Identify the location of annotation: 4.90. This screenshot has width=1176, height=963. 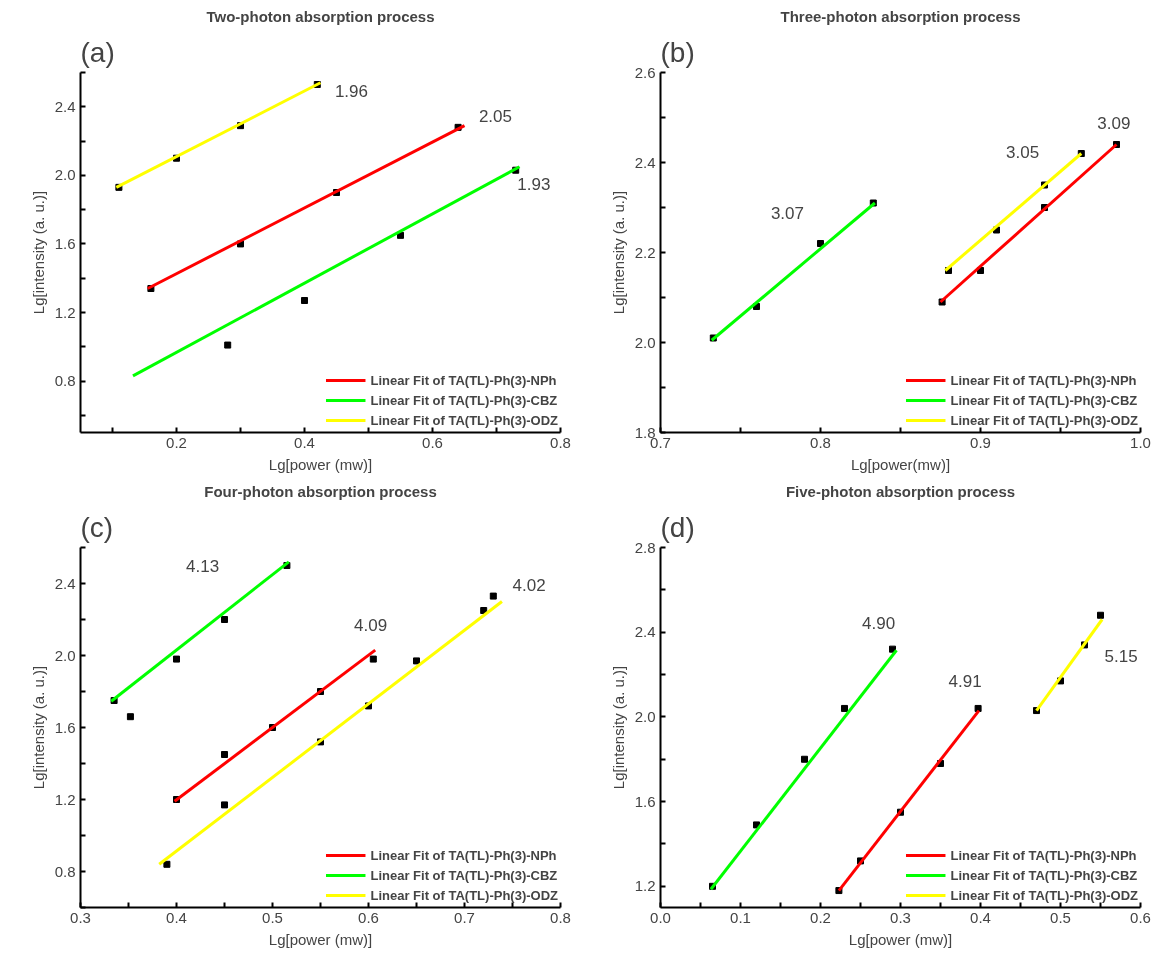
(879, 624).